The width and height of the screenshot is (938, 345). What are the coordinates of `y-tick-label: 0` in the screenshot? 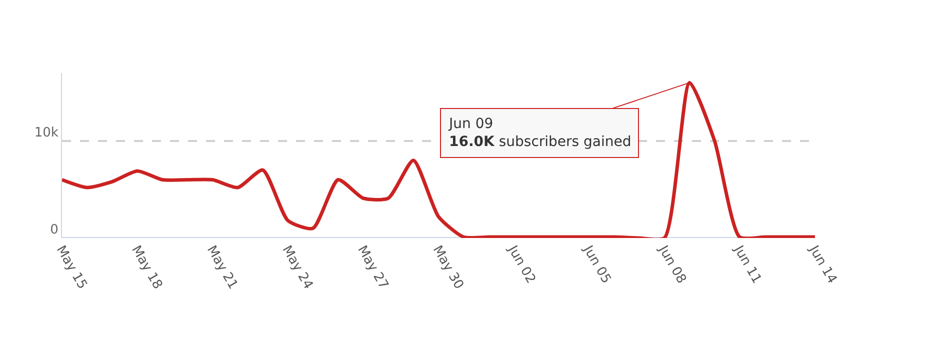 It's located at (54, 230).